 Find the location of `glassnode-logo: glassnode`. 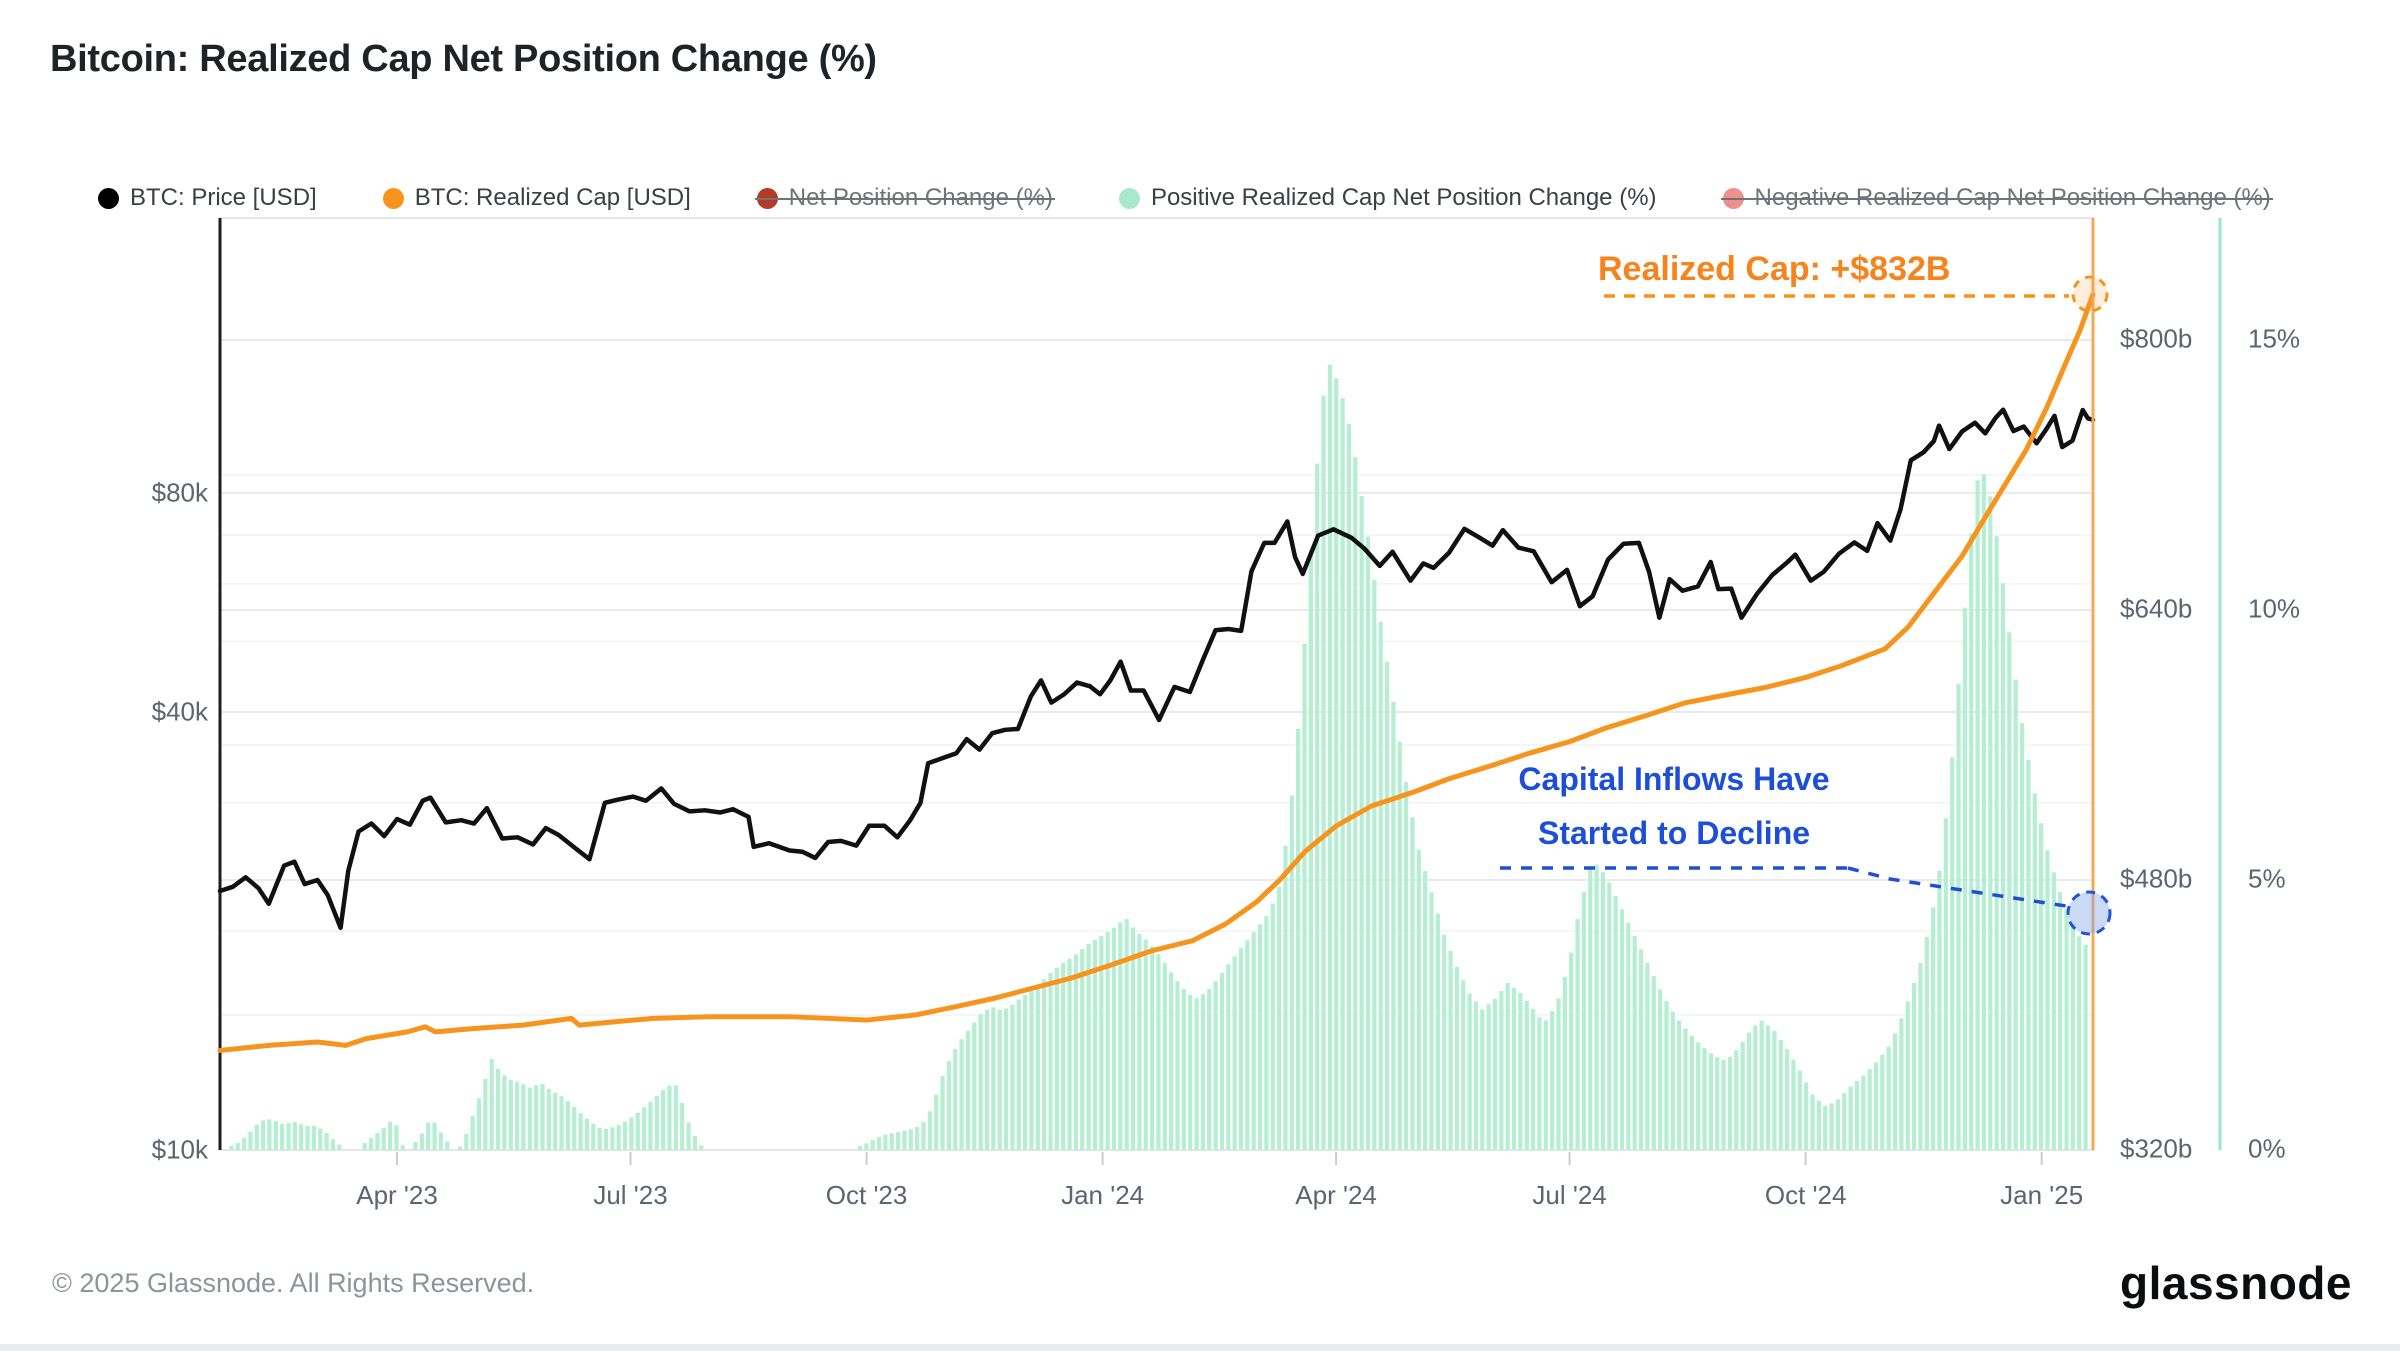

glassnode-logo: glassnode is located at coordinates (2235, 1283).